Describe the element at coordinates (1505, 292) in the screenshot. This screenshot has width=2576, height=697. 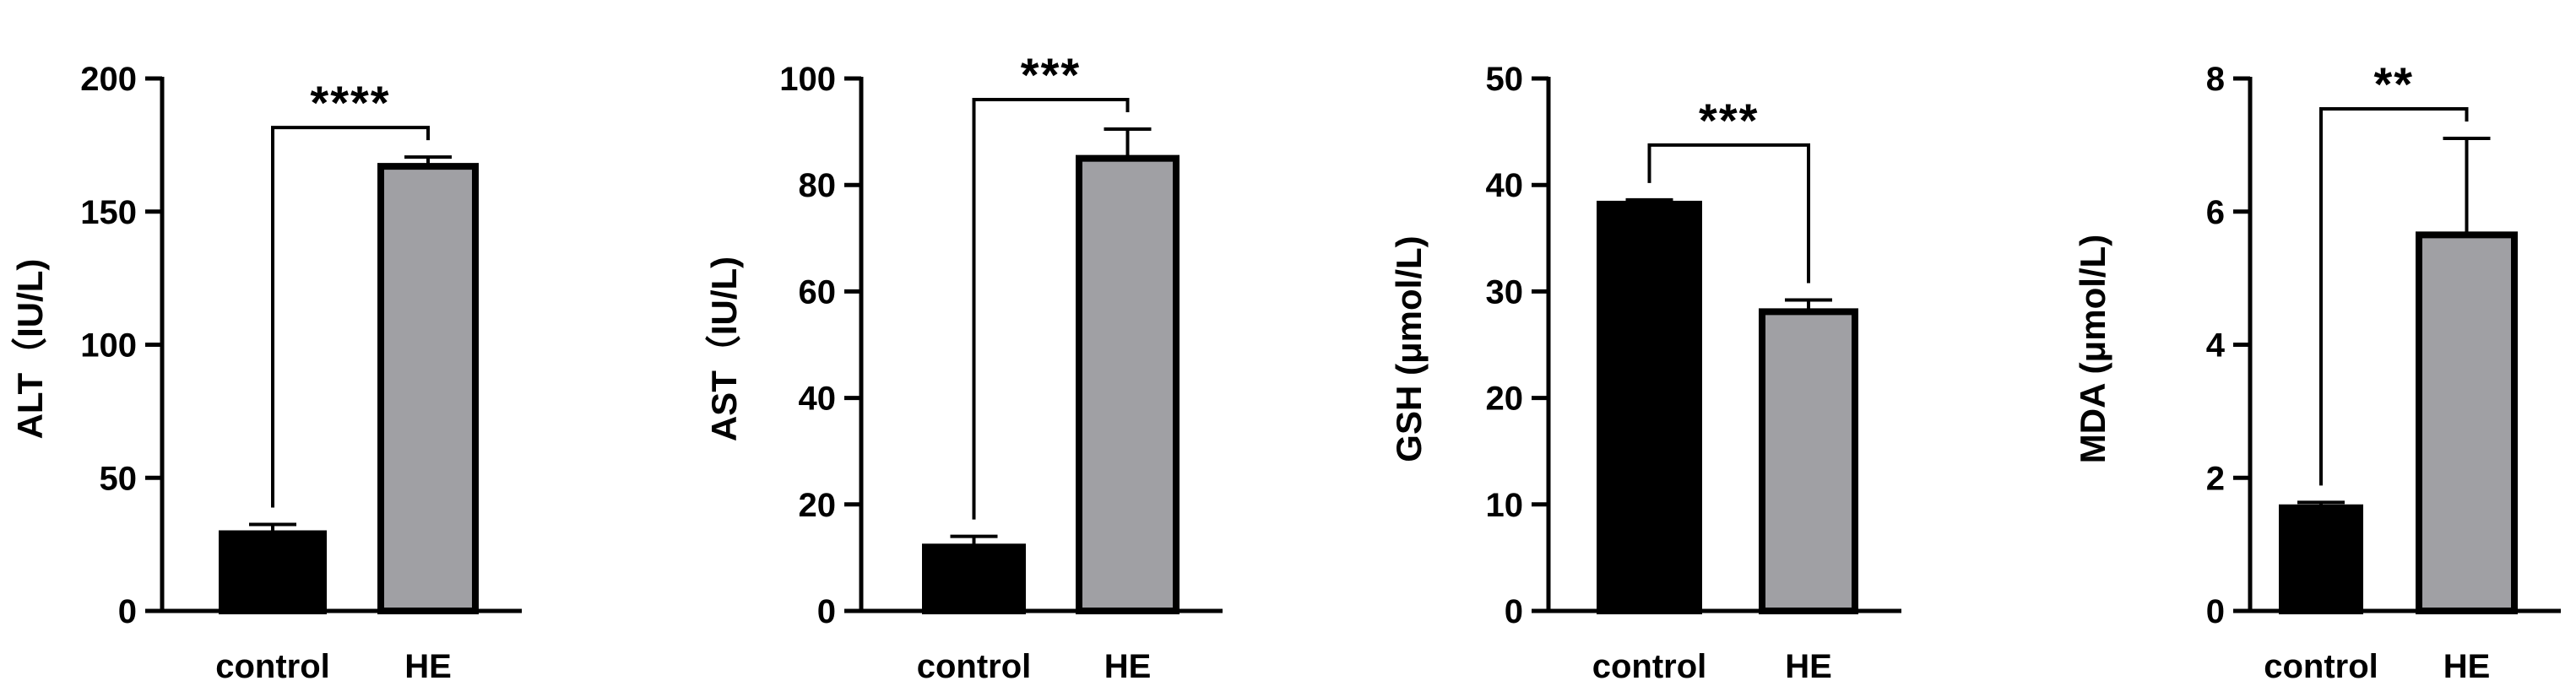
I see `y-tick-label: 30` at that location.